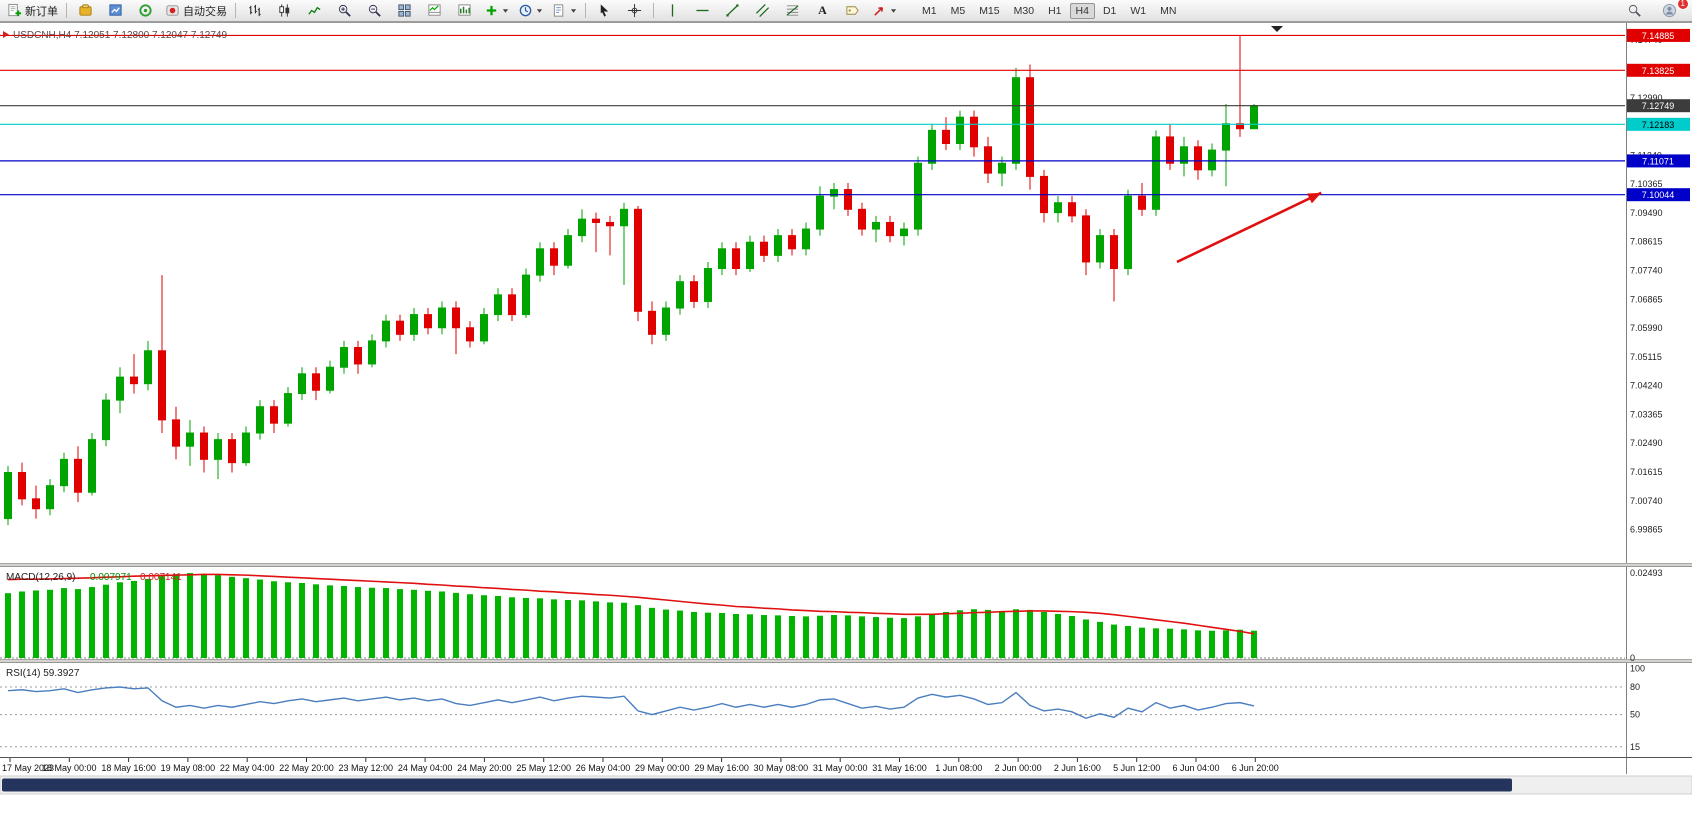 This screenshot has width=1692, height=838. What do you see at coordinates (496, 10) in the screenshot?
I see `add-indicator-button` at bounding box center [496, 10].